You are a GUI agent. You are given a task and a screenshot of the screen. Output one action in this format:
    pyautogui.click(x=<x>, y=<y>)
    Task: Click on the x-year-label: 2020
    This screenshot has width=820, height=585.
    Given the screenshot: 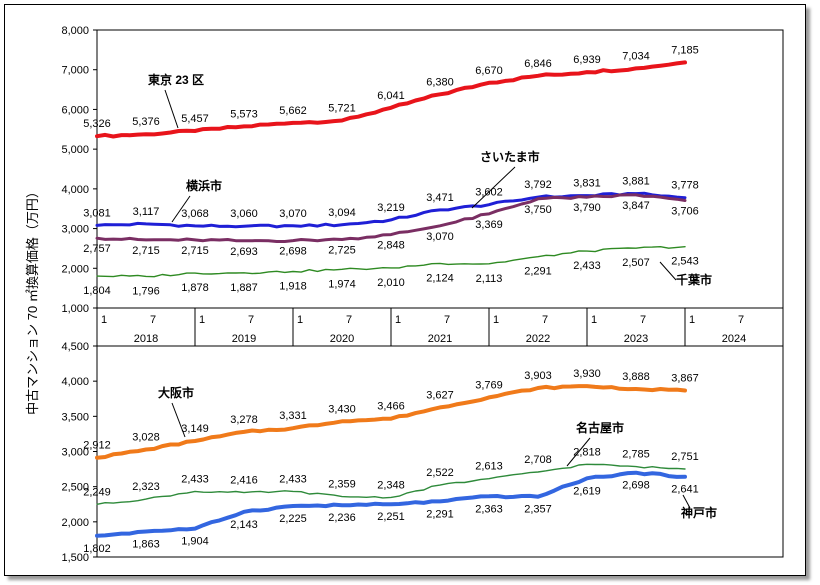 What is the action you would take?
    pyautogui.click(x=342, y=339)
    